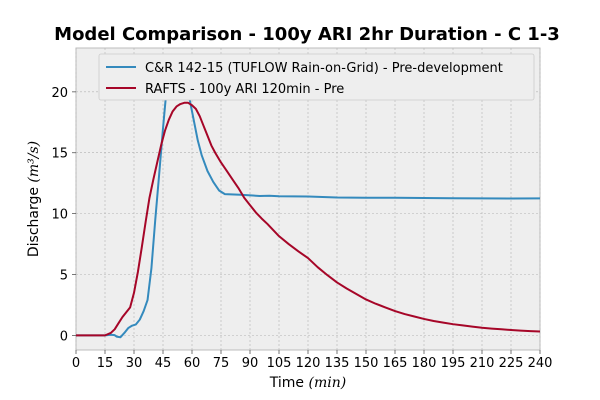 This screenshot has width=600, height=400. I want to click on legend-box, so click(316, 77).